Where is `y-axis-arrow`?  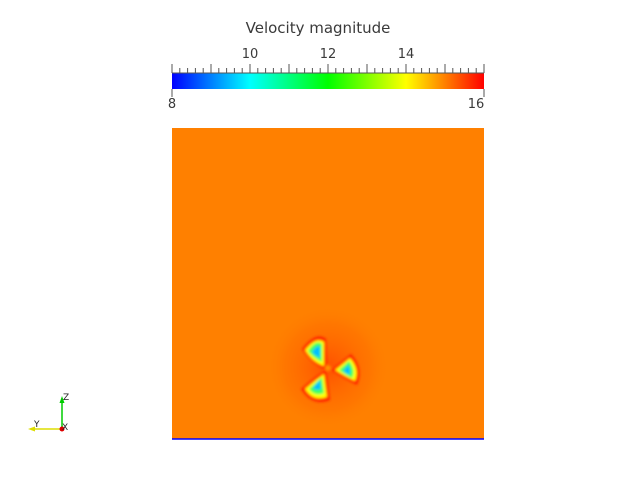
y-axis-arrow is located at coordinates (31, 429).